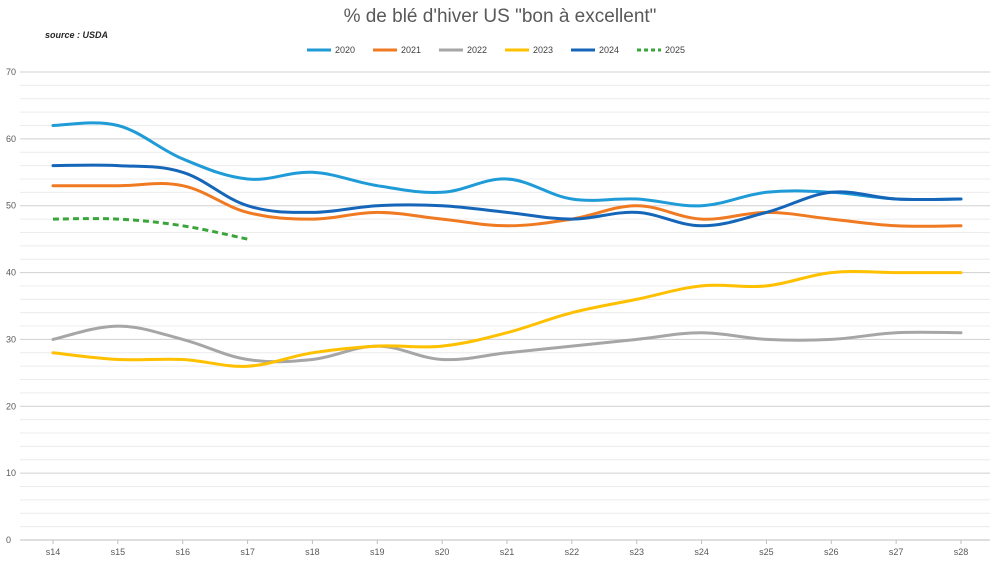  Describe the element at coordinates (961, 552) in the screenshot. I see `x-tick-label: s28` at that location.